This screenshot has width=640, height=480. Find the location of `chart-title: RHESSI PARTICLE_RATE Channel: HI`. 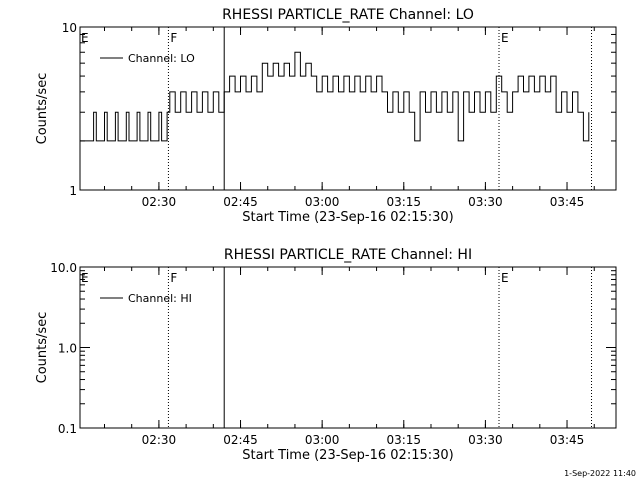

chart-title: RHESSI PARTICLE_RATE Channel: HI is located at coordinates (348, 255).